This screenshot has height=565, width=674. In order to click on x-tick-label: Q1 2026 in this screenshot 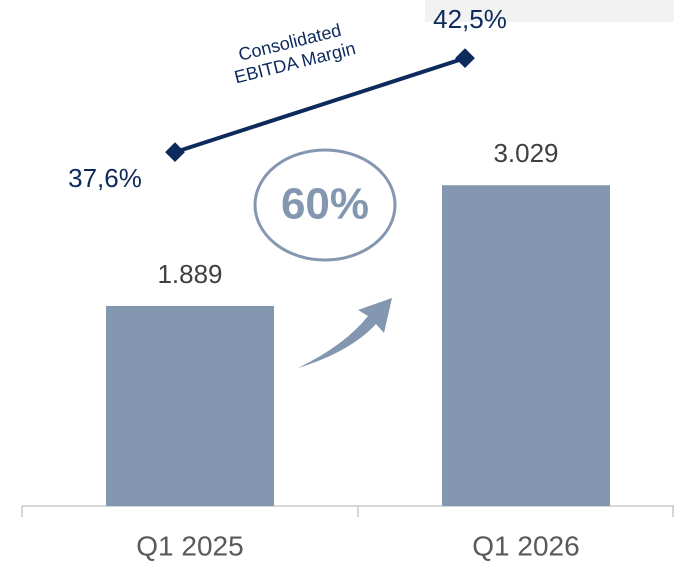, I will do `click(525, 545)`.